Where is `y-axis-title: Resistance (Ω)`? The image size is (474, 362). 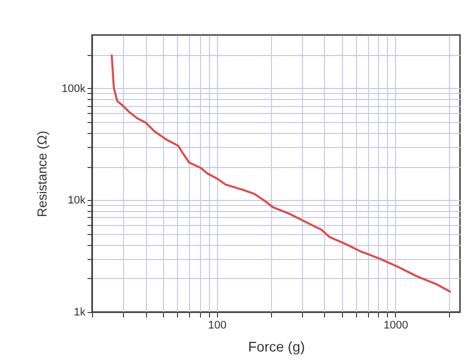
y-axis-title: Resistance (Ω) is located at coordinates (42, 174).